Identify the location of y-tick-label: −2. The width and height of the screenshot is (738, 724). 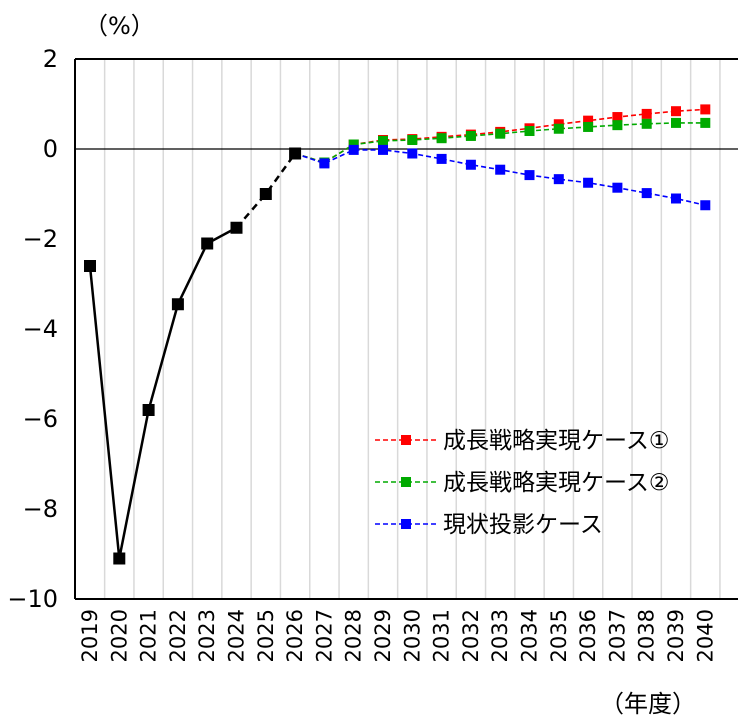
(40, 239).